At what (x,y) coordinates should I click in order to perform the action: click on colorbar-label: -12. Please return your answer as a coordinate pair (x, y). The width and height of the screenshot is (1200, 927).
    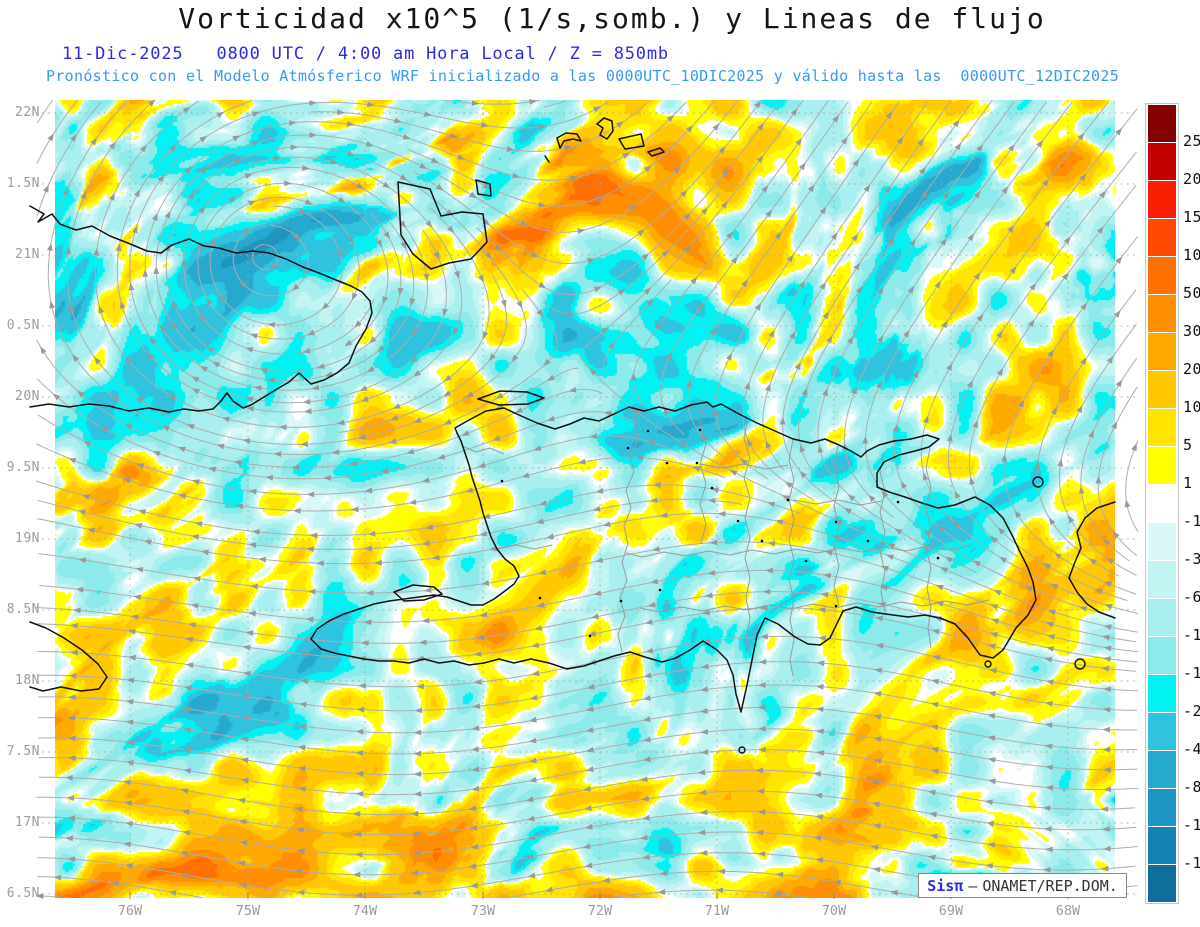
    Looking at the image, I should click on (1191, 635).